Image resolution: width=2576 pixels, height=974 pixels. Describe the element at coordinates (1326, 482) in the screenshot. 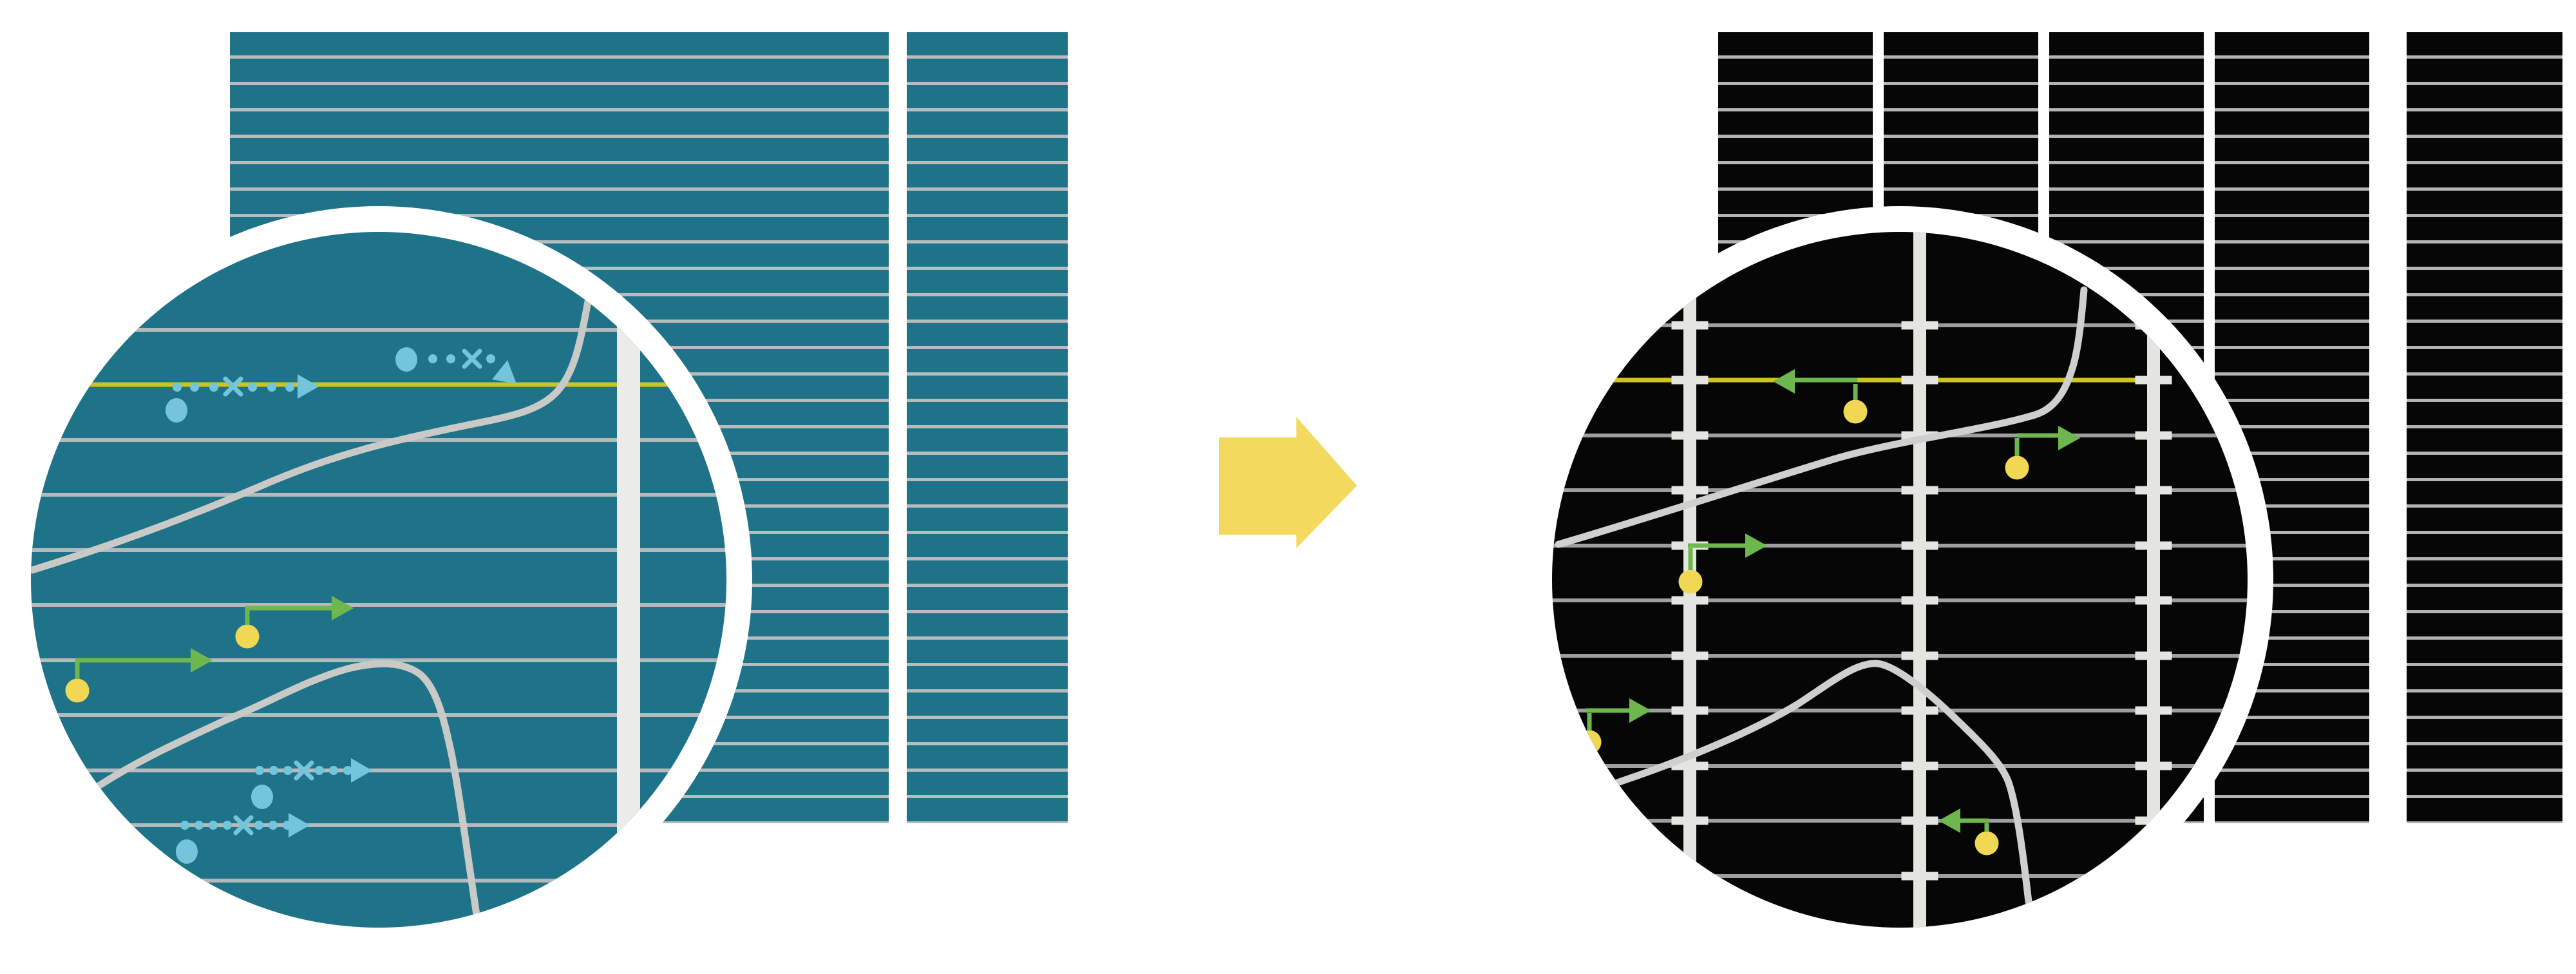

I see `transform-arrow-head-icon` at that location.